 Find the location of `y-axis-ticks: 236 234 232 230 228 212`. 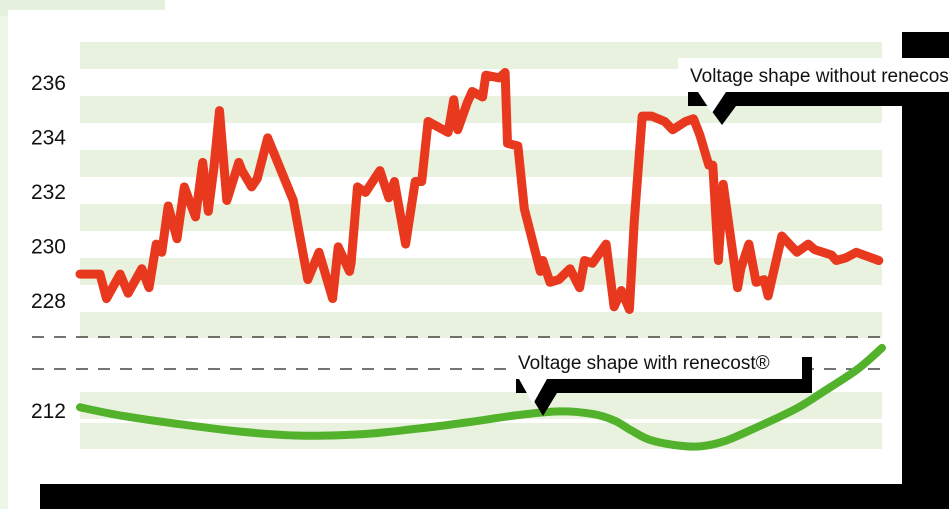

y-axis-ticks: 236 234 232 230 228 212 is located at coordinates (48, 247).